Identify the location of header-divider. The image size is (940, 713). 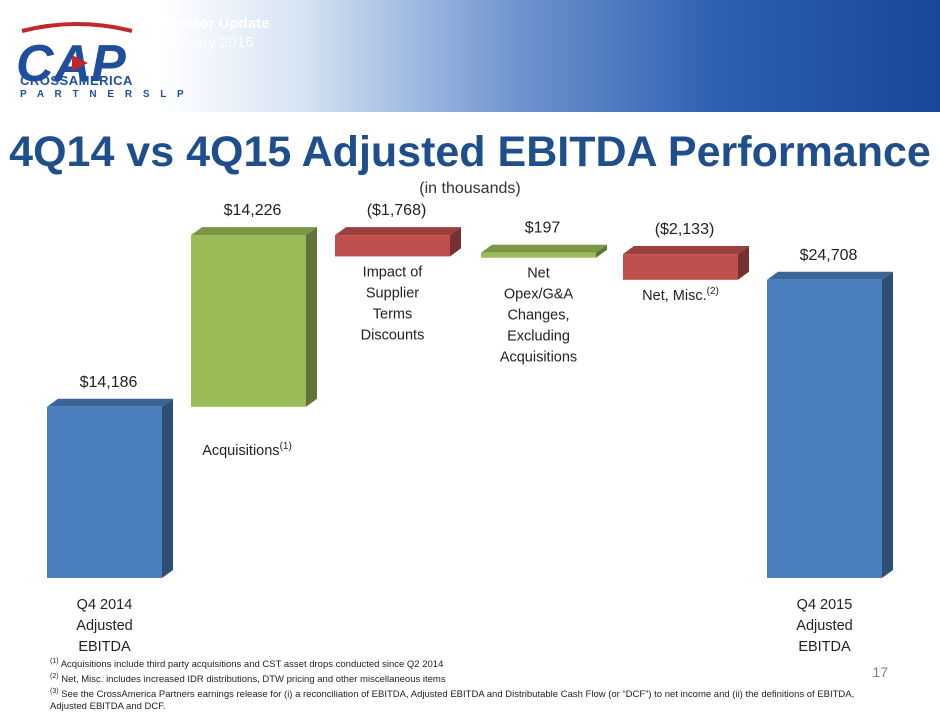
(149, 34).